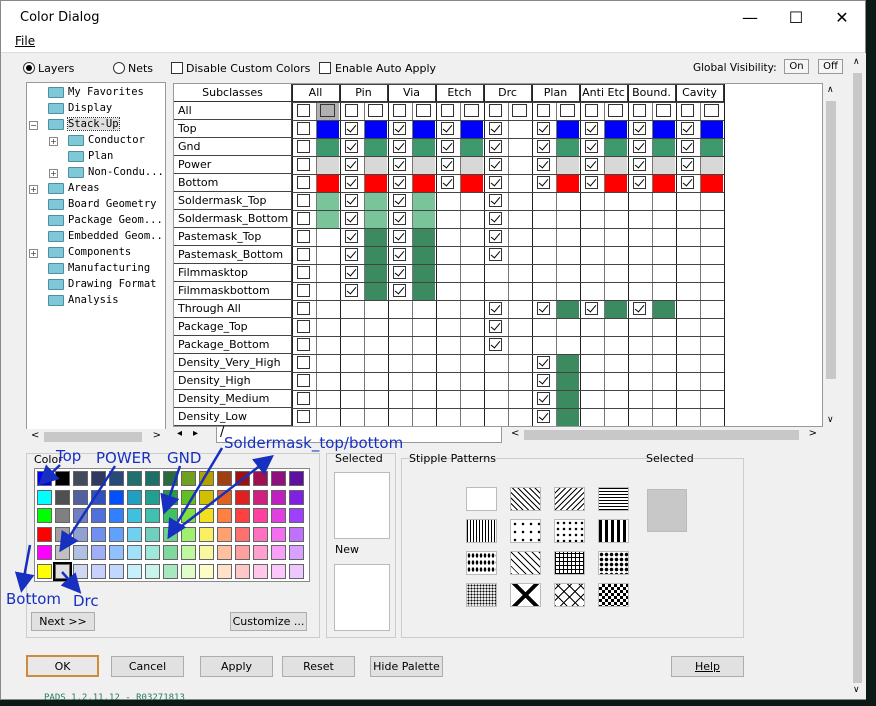 This screenshot has height=706, width=876. Describe the element at coordinates (62, 666) in the screenshot. I see `ok-button: OK` at that location.